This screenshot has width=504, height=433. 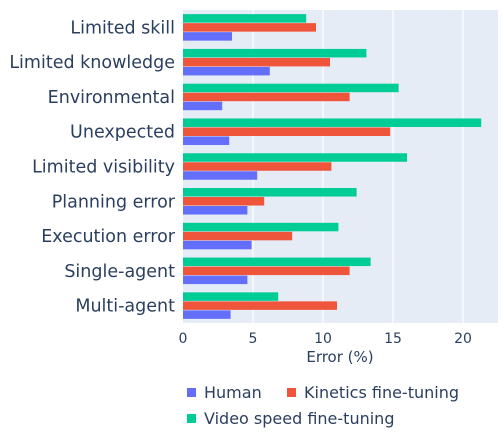 I want to click on category-label: Environmental, so click(x=111, y=98).